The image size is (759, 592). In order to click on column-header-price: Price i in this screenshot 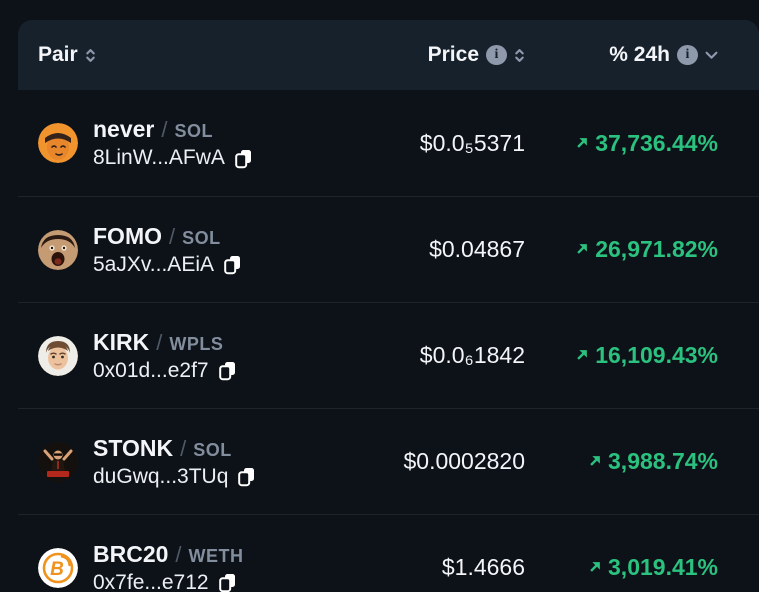, I will do `click(440, 55)`.